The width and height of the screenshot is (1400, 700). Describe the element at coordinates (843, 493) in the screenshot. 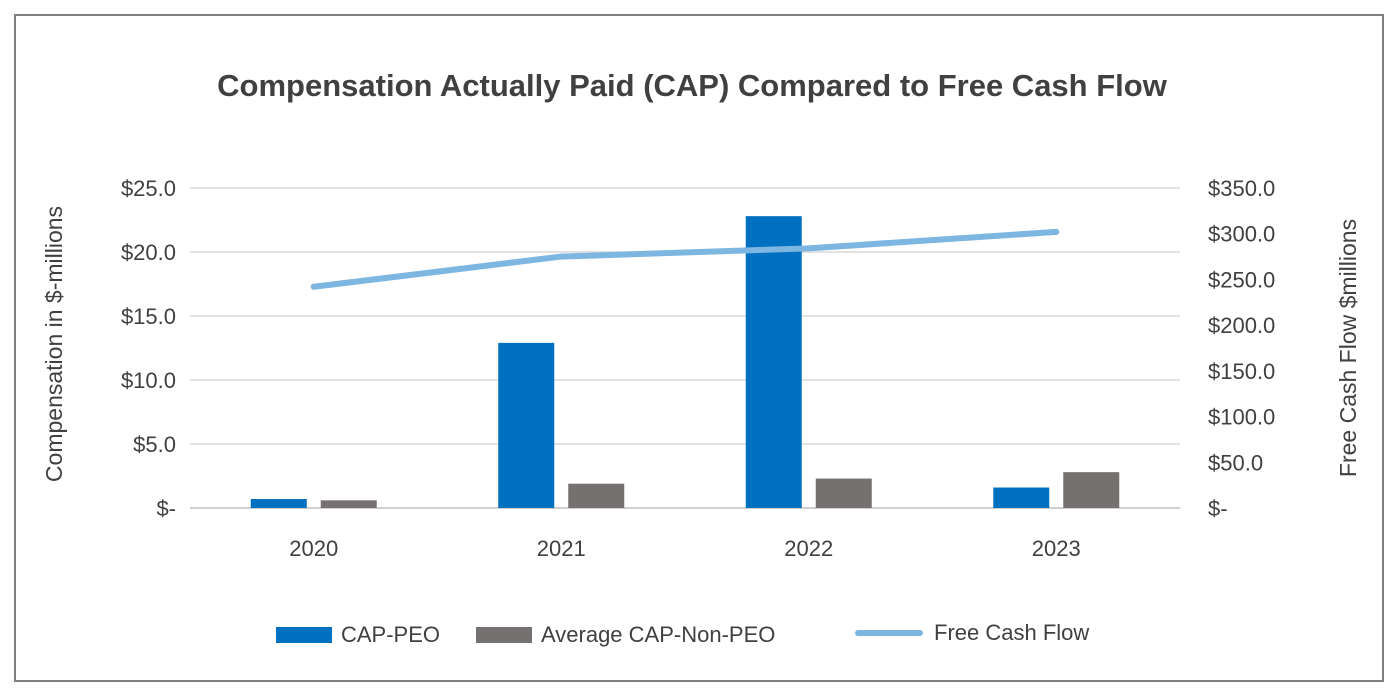

I see `bar-average-cap-non-peo-2022` at that location.